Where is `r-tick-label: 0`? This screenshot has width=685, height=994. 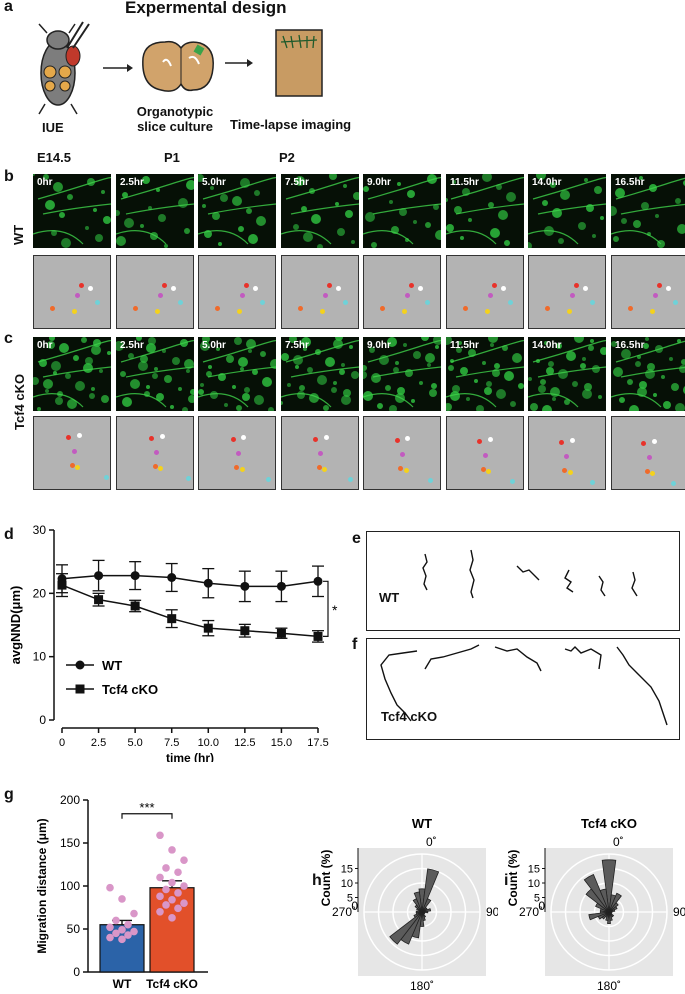 r-tick-label: 0 is located at coordinates (541, 906).